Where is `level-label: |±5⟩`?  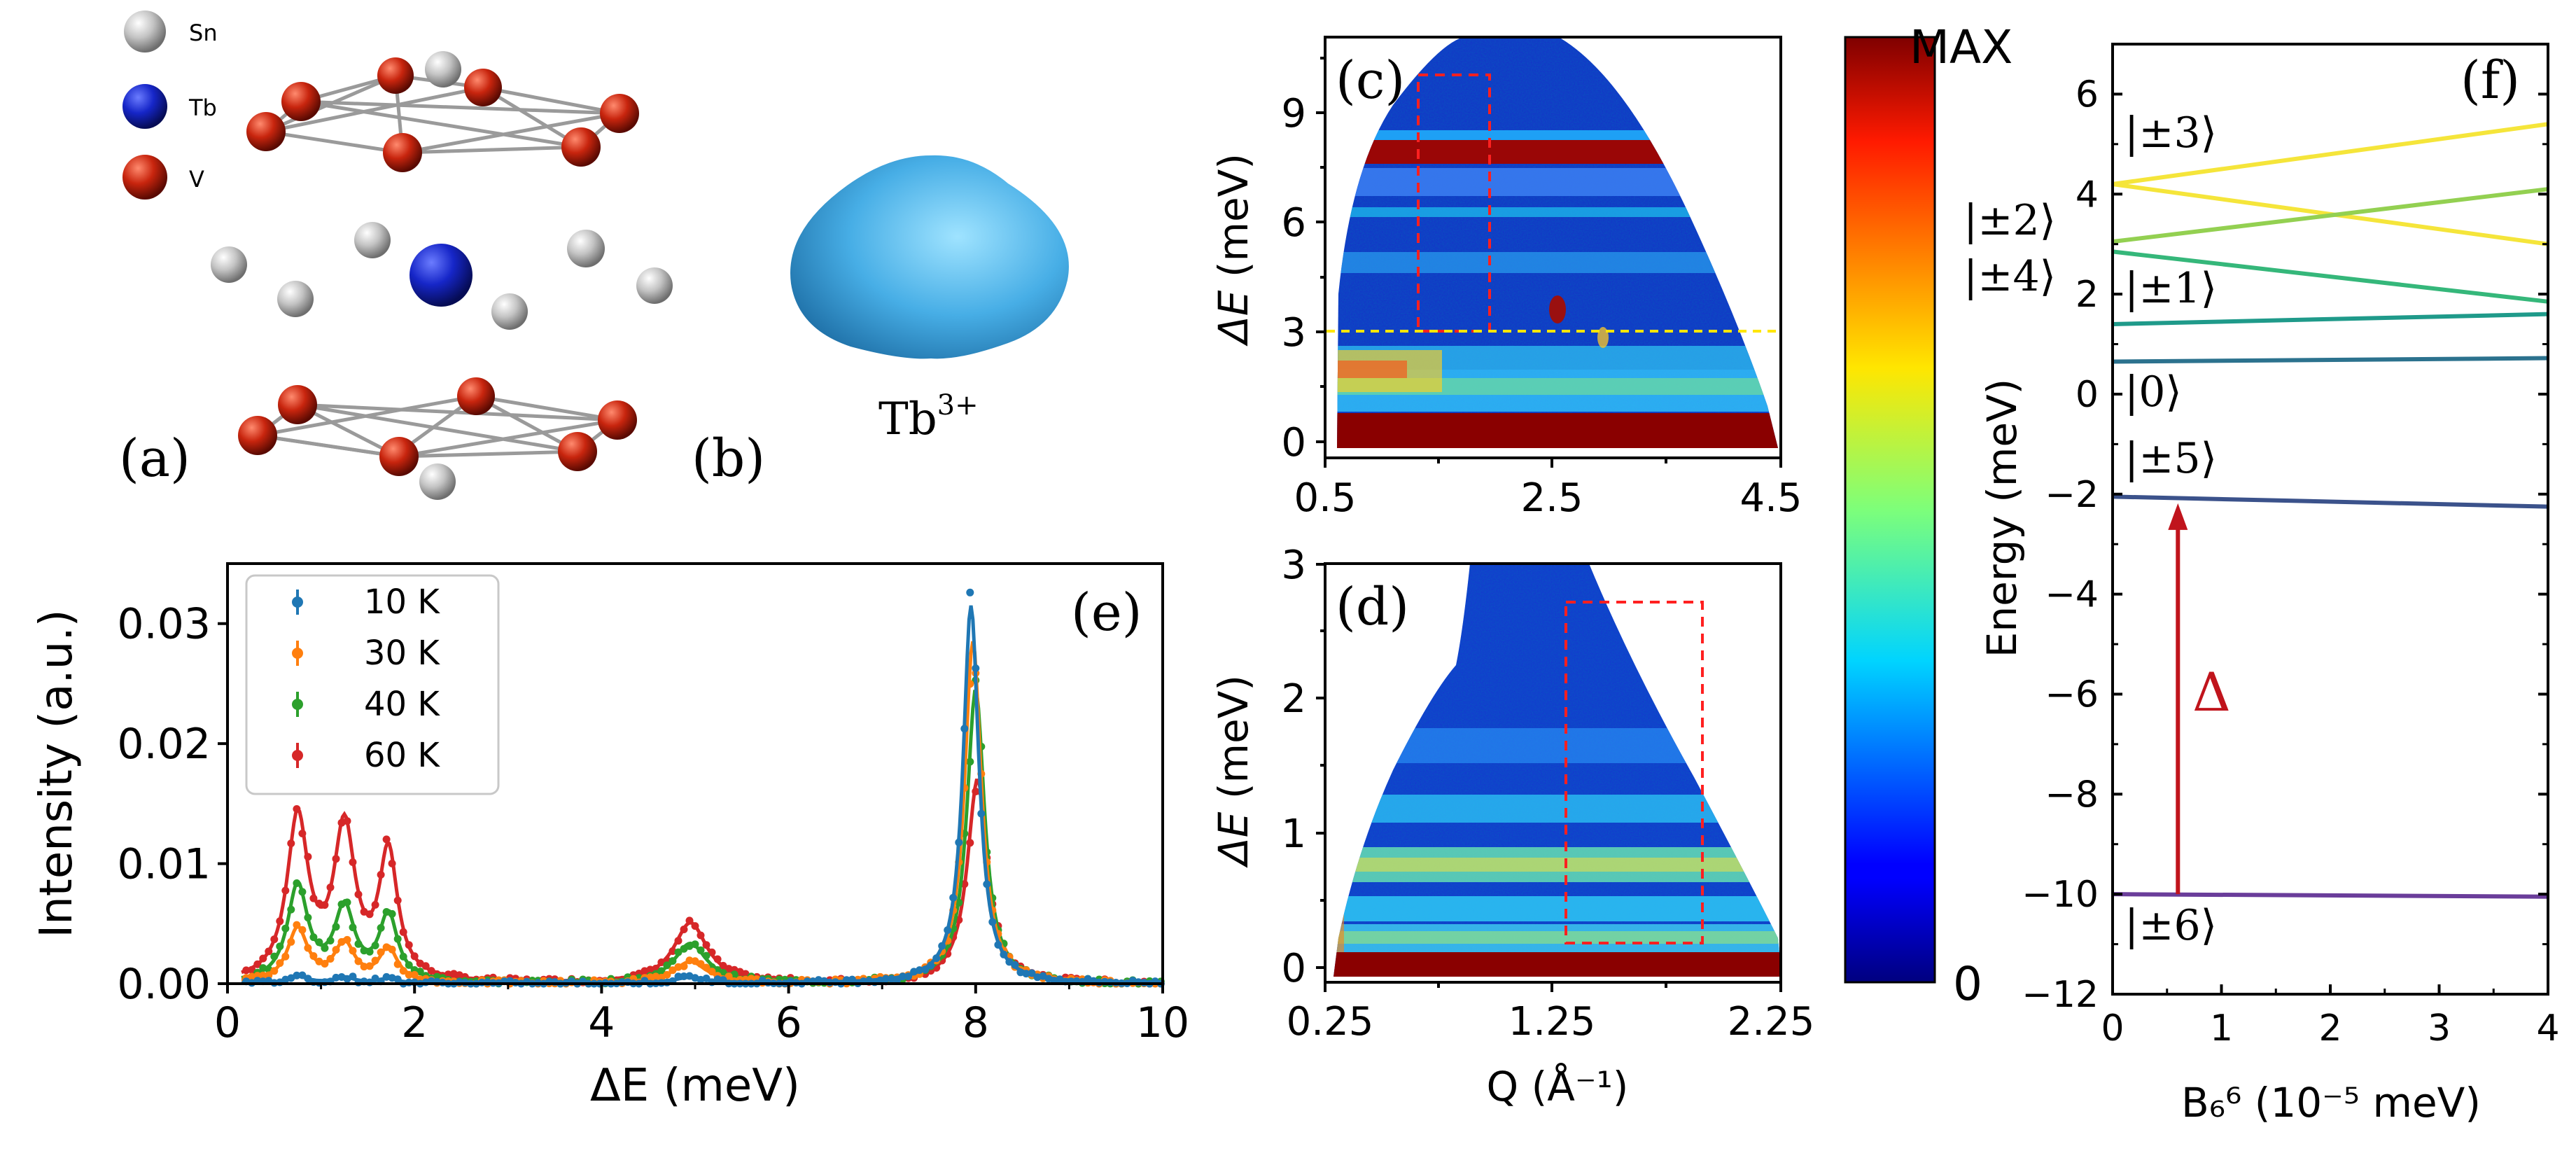 level-label: |±5⟩ is located at coordinates (2170, 458).